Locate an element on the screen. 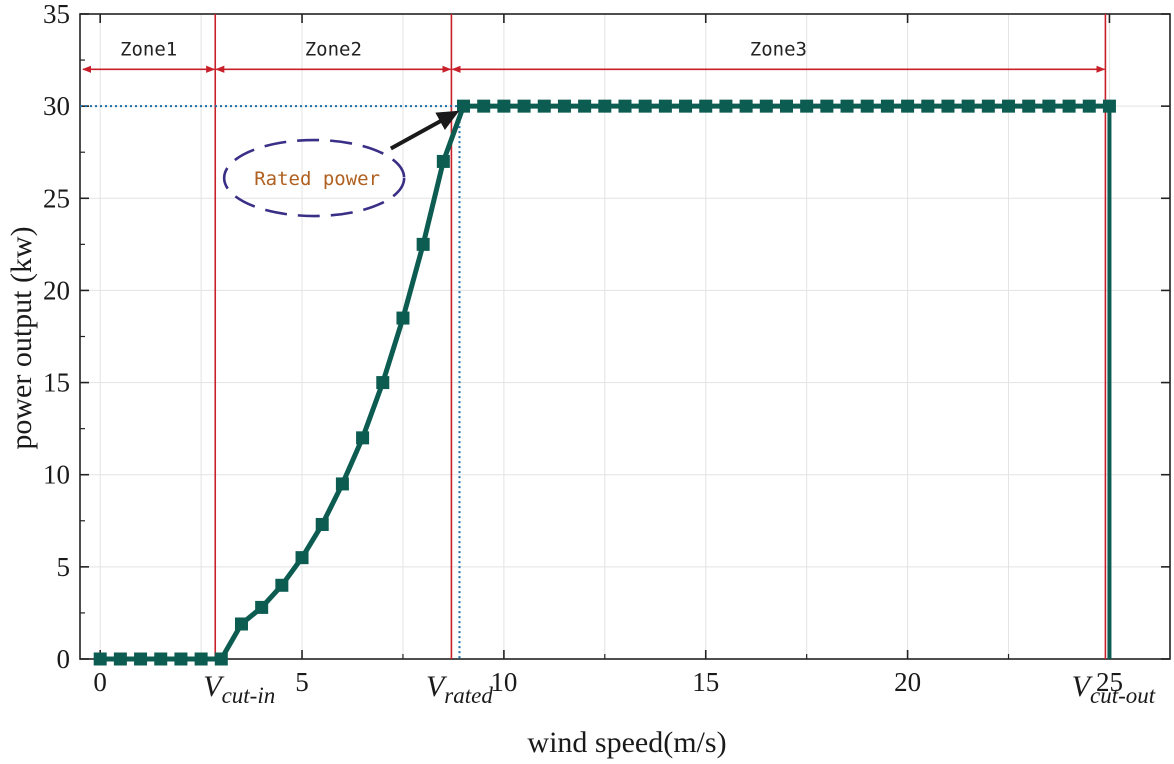 Image resolution: width=1174 pixels, height=764 pixels. v-subscript: cut-out is located at coordinates (1123, 695).